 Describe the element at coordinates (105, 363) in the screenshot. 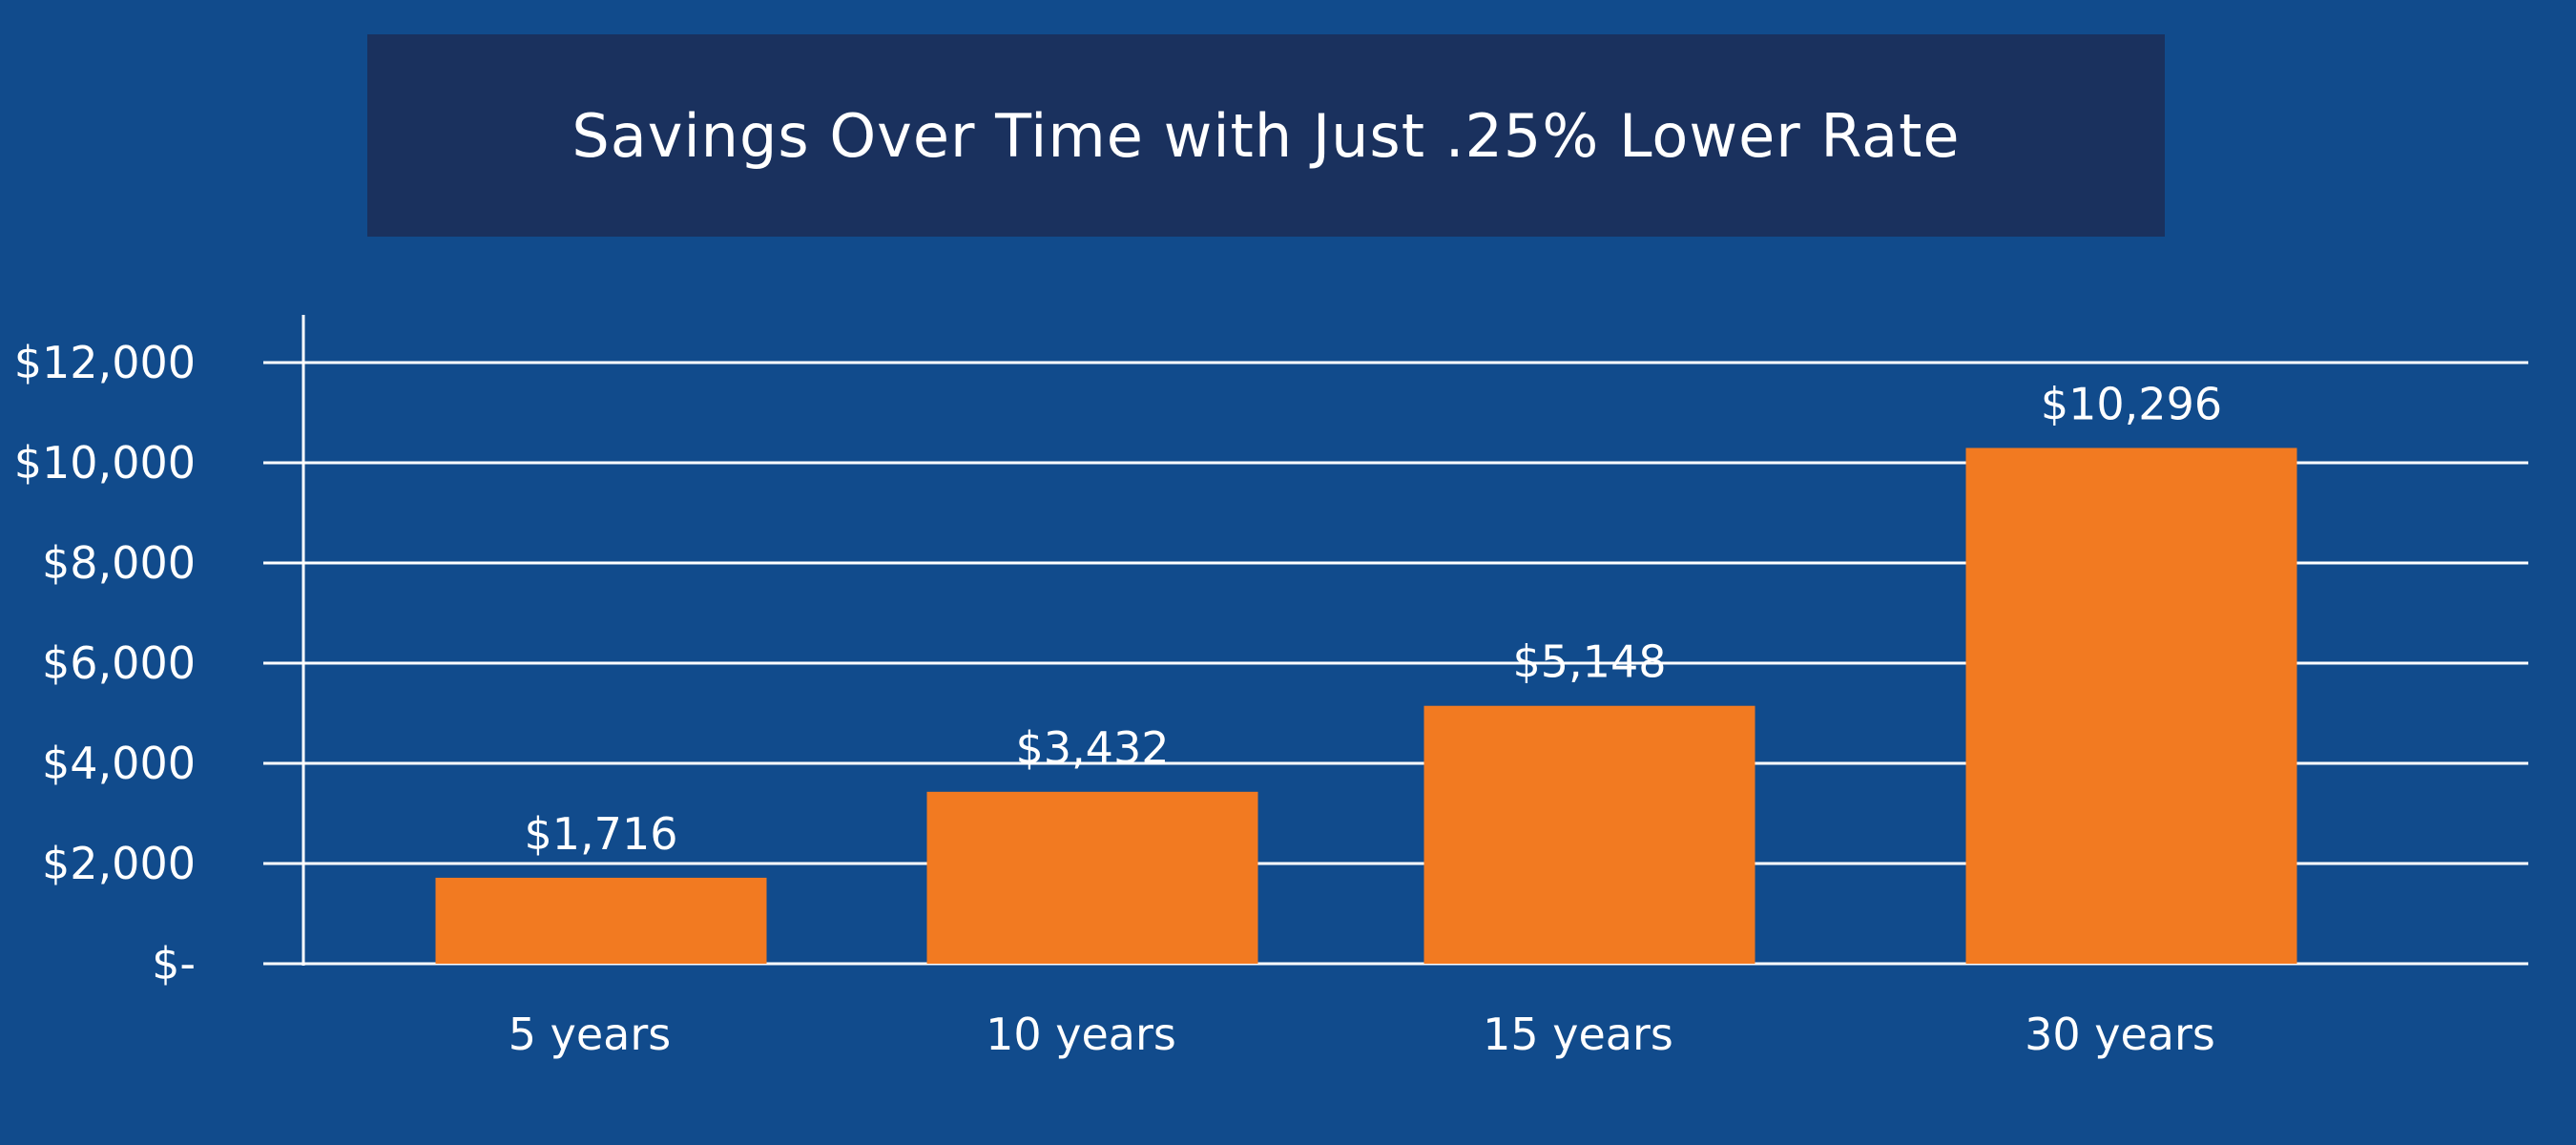

I see `y-tick-label: $12,000` at that location.